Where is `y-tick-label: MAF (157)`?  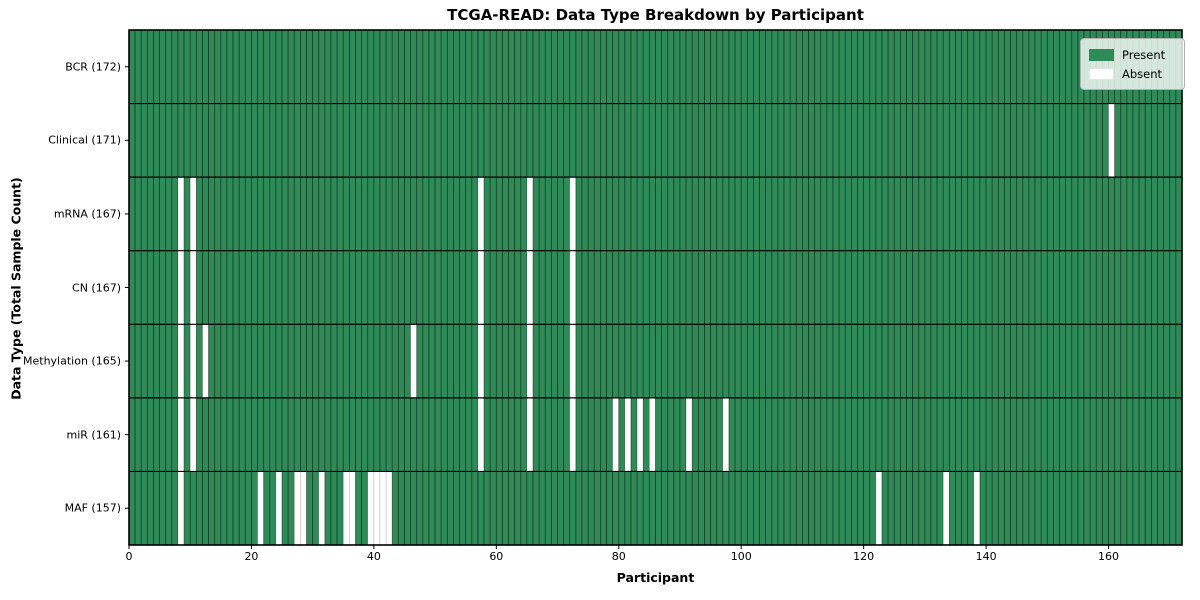 y-tick-label: MAF (157) is located at coordinates (92, 508).